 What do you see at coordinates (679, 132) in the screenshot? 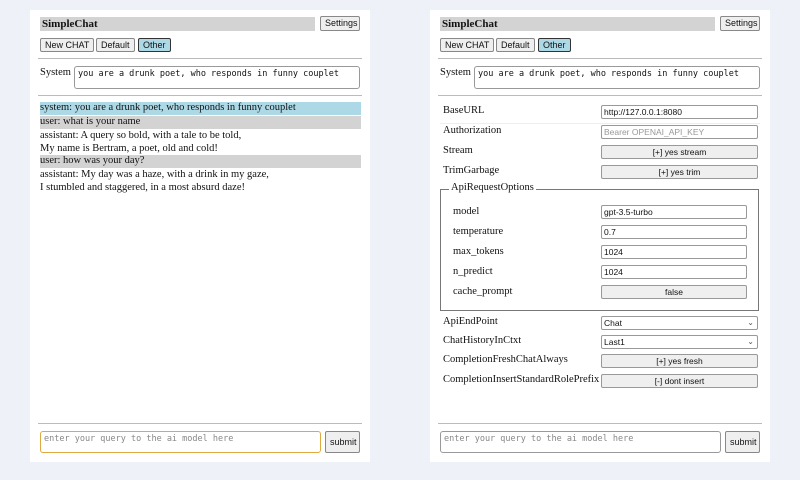
I see `authorization-input: Bearer OPENAI_API_KEY` at bounding box center [679, 132].